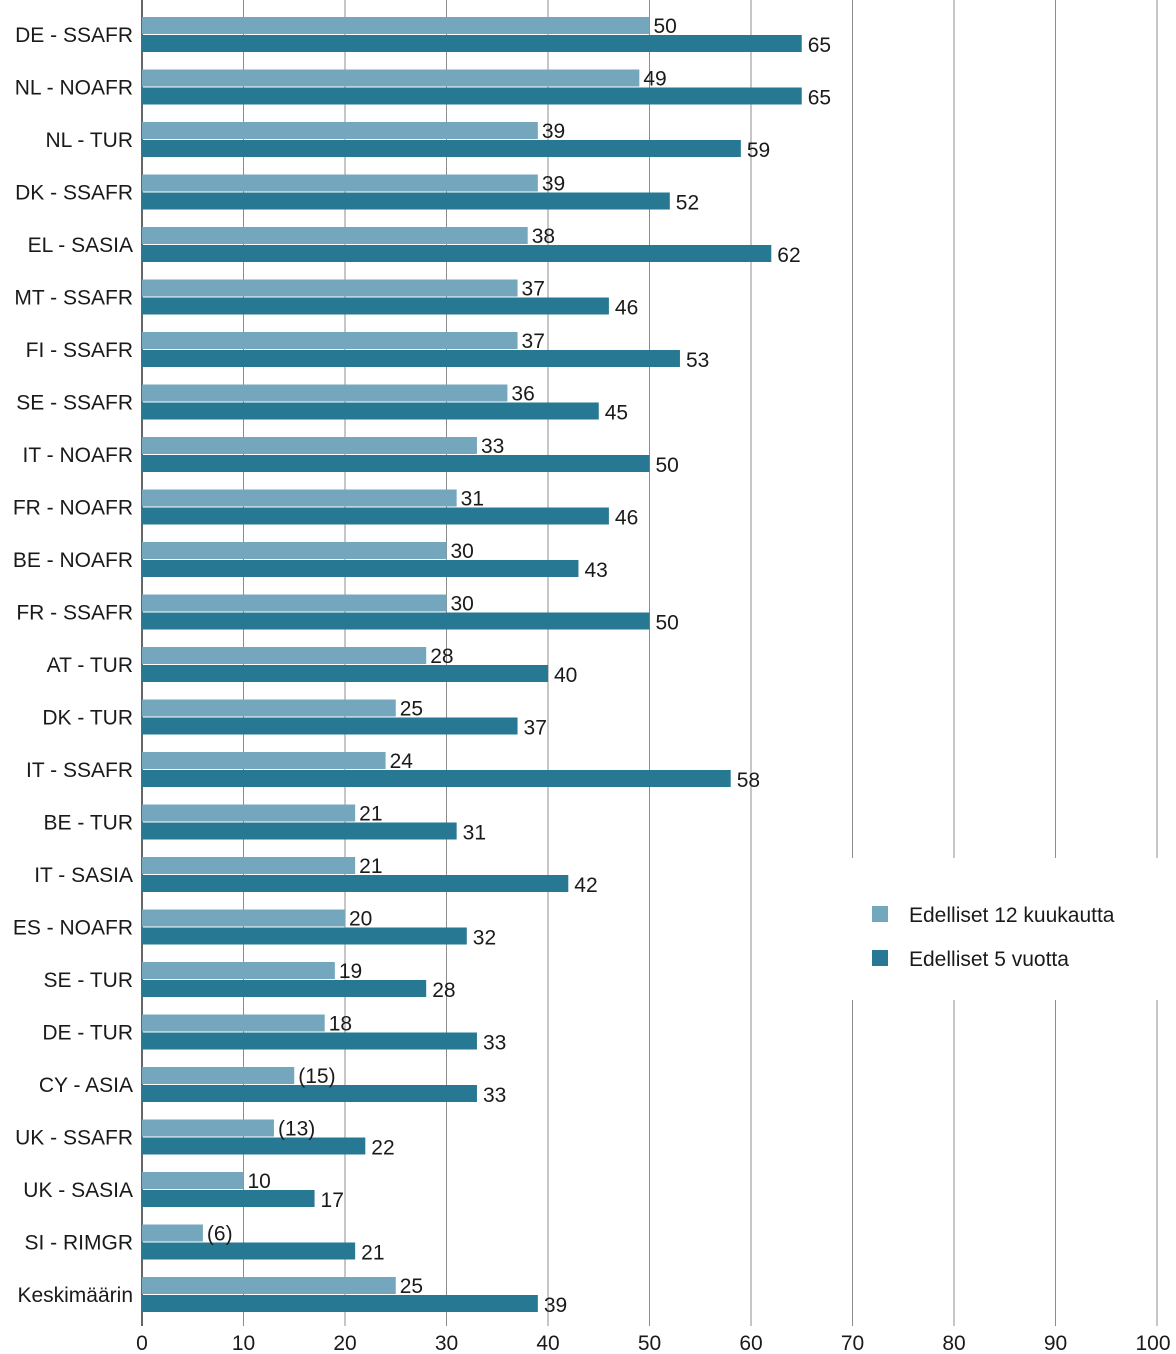 The image size is (1176, 1354). I want to click on data-label-12-months: (13), so click(296, 1129).